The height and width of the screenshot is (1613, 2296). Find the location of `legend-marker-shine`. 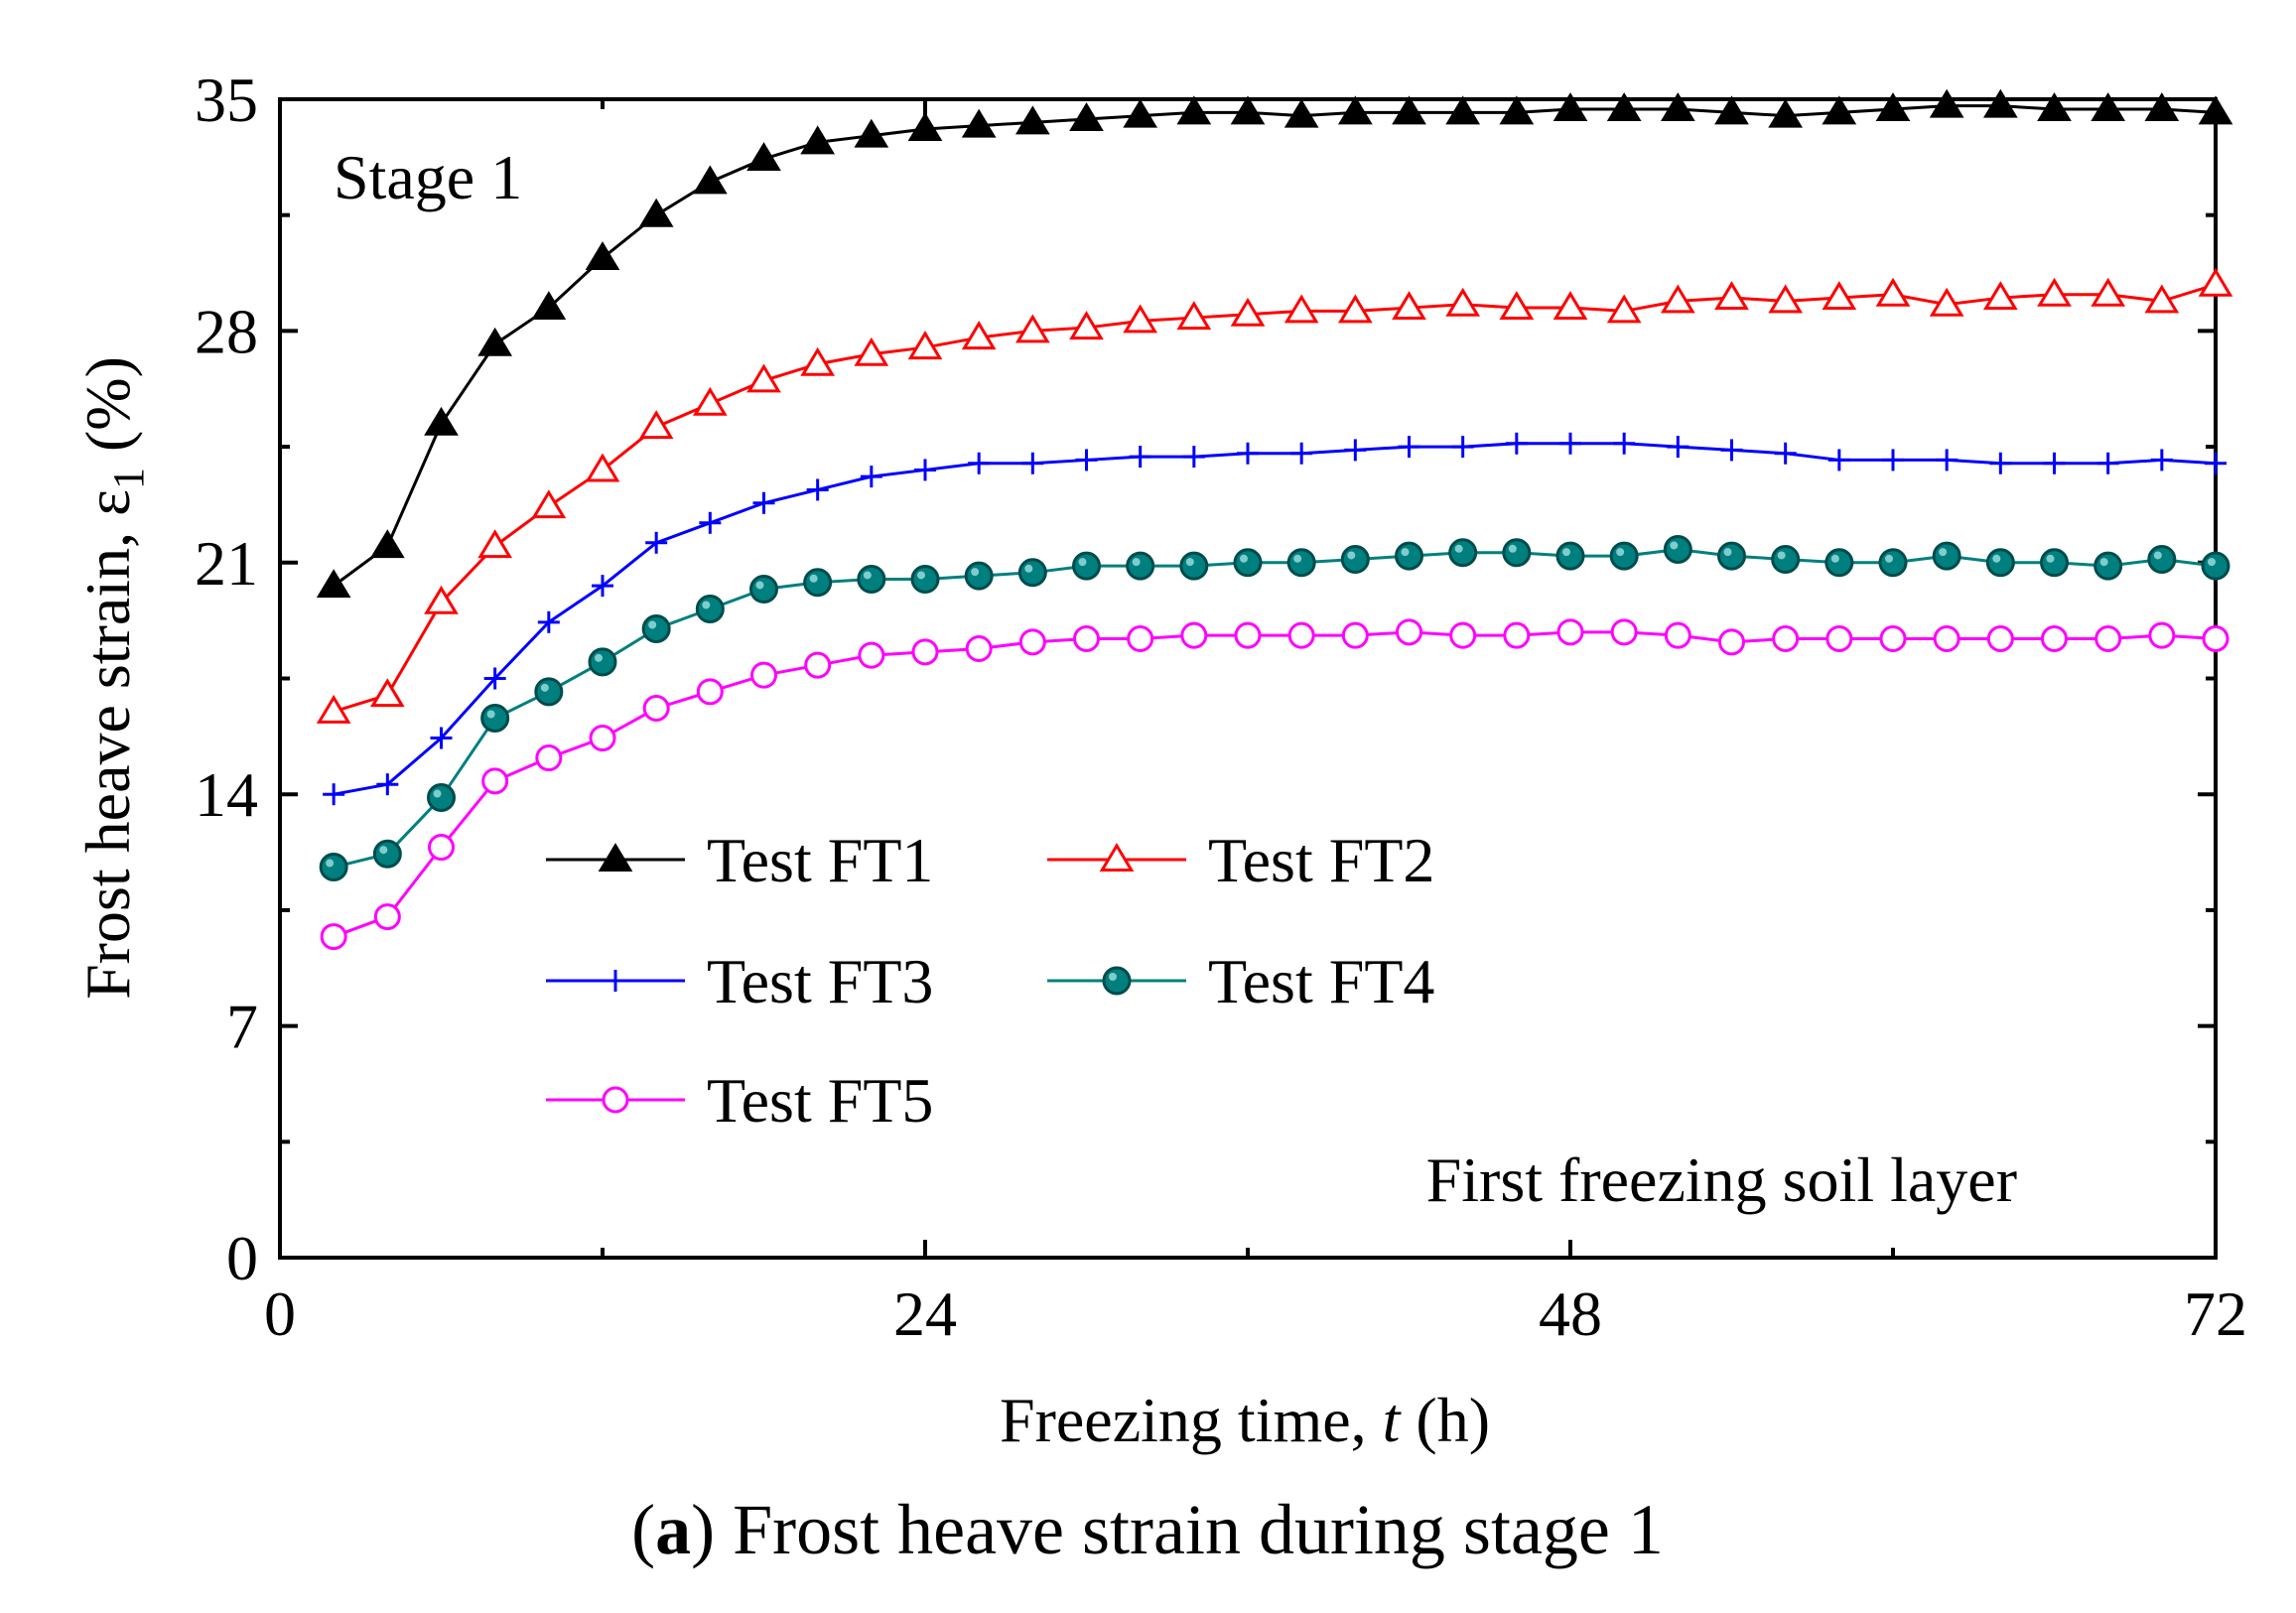

legend-marker-shine is located at coordinates (1113, 977).